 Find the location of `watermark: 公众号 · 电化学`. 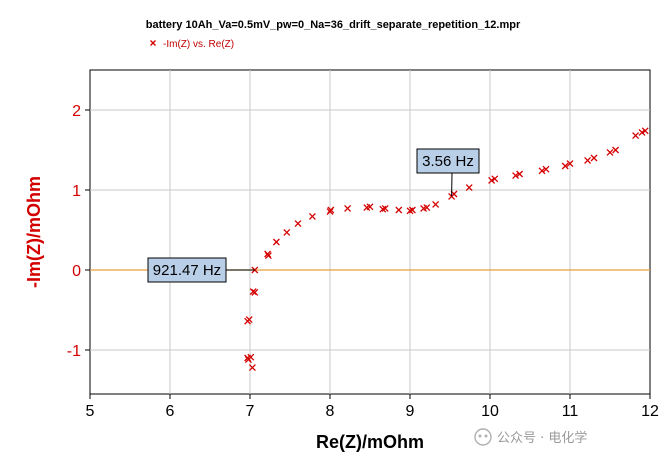

watermark: 公众号 · 电化学 is located at coordinates (530, 437).